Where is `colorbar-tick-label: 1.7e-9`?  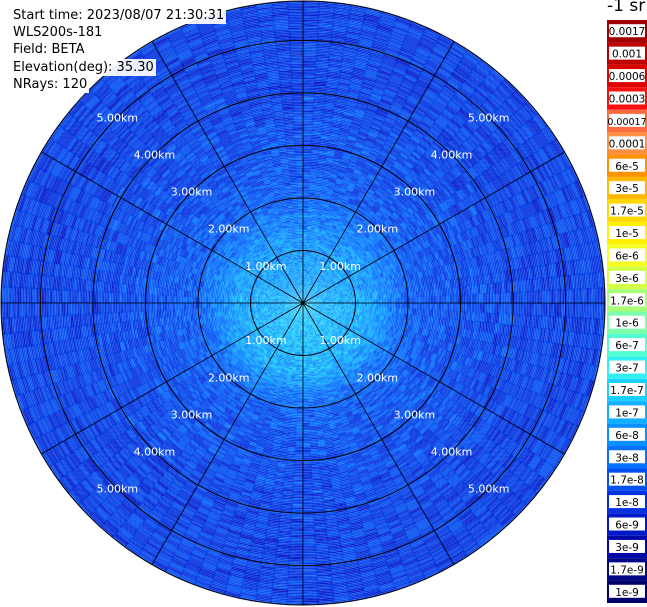 colorbar-tick-label: 1.7e-9 is located at coordinates (627, 570).